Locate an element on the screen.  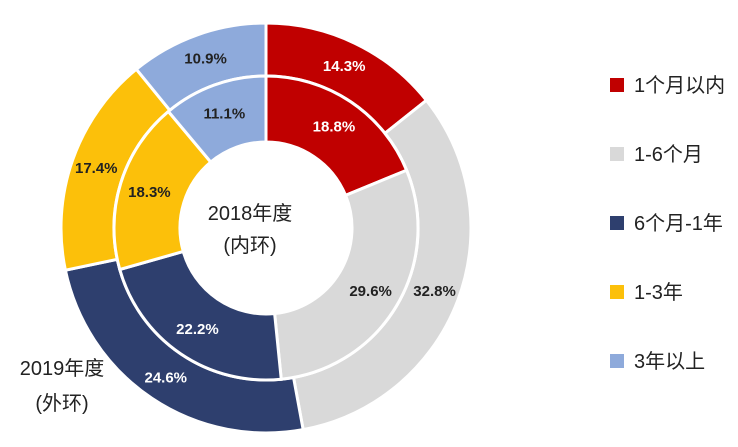
inner-value-label-2: 22.2% is located at coordinates (197, 329).